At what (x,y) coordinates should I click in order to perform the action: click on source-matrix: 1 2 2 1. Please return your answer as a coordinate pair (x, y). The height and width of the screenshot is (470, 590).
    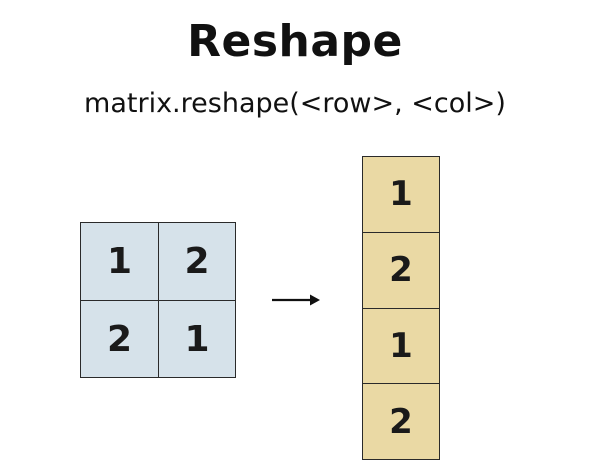
    Looking at the image, I should click on (158, 300).